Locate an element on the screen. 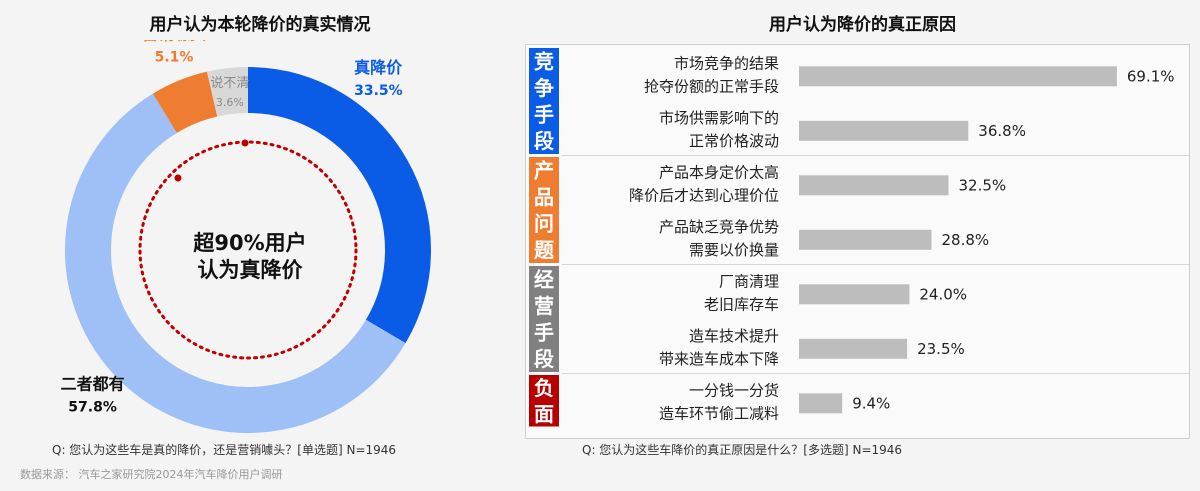 The height and width of the screenshot is (491, 1200). reason-label: 产品缺乏竞争优势 is located at coordinates (719, 227).